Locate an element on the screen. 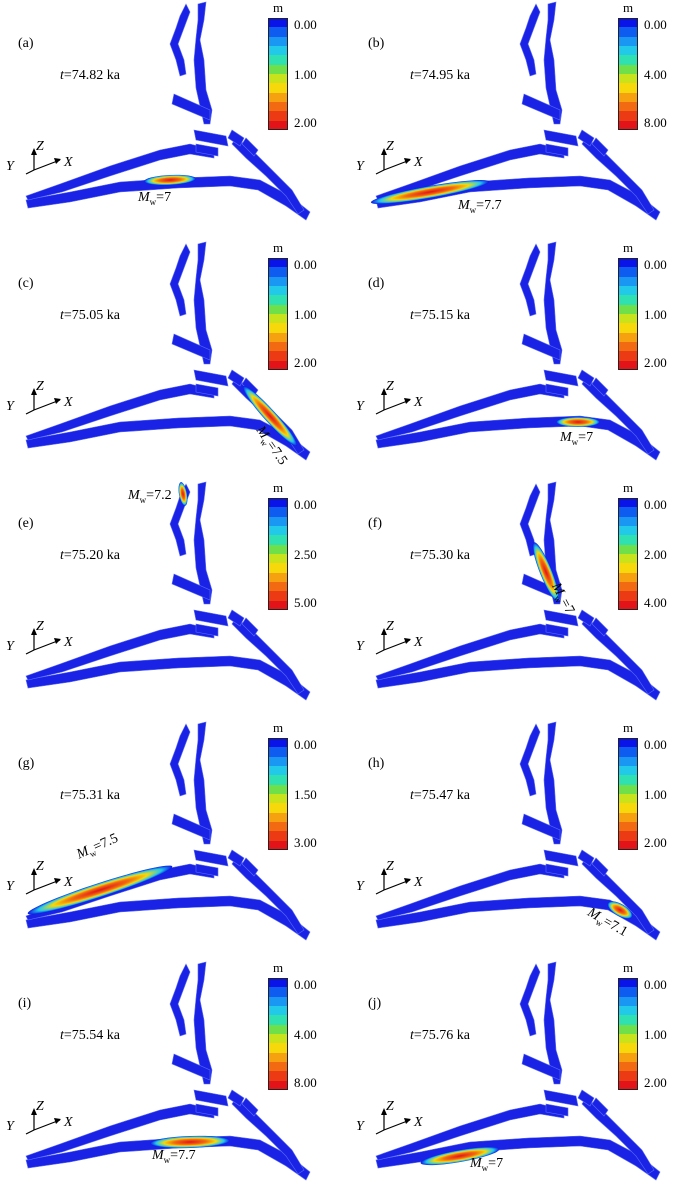 The image size is (700, 1204). panel-b: Z X Y (b) t=74.95 ka m 0.00 4.00 8.00 Mw=7.7 is located at coordinates (525, 120).